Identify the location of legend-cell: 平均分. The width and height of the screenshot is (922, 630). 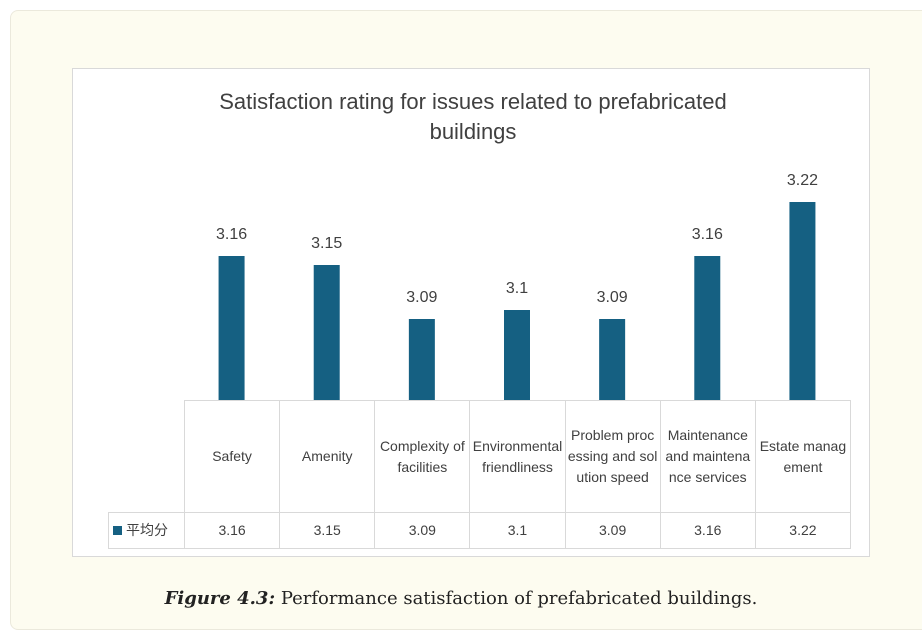
(146, 530).